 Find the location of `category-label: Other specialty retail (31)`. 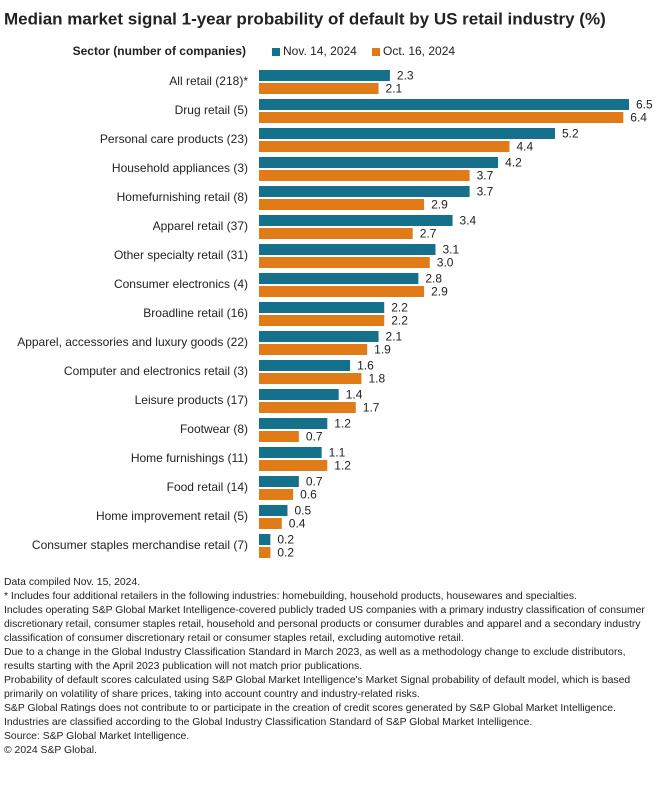

category-label: Other specialty retail (31) is located at coordinates (181, 255).